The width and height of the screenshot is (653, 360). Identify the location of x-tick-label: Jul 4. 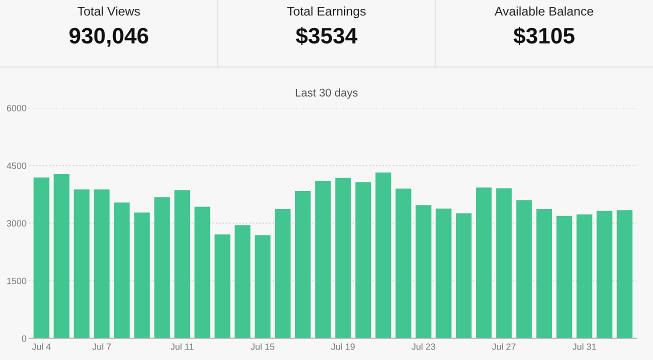
(41, 346).